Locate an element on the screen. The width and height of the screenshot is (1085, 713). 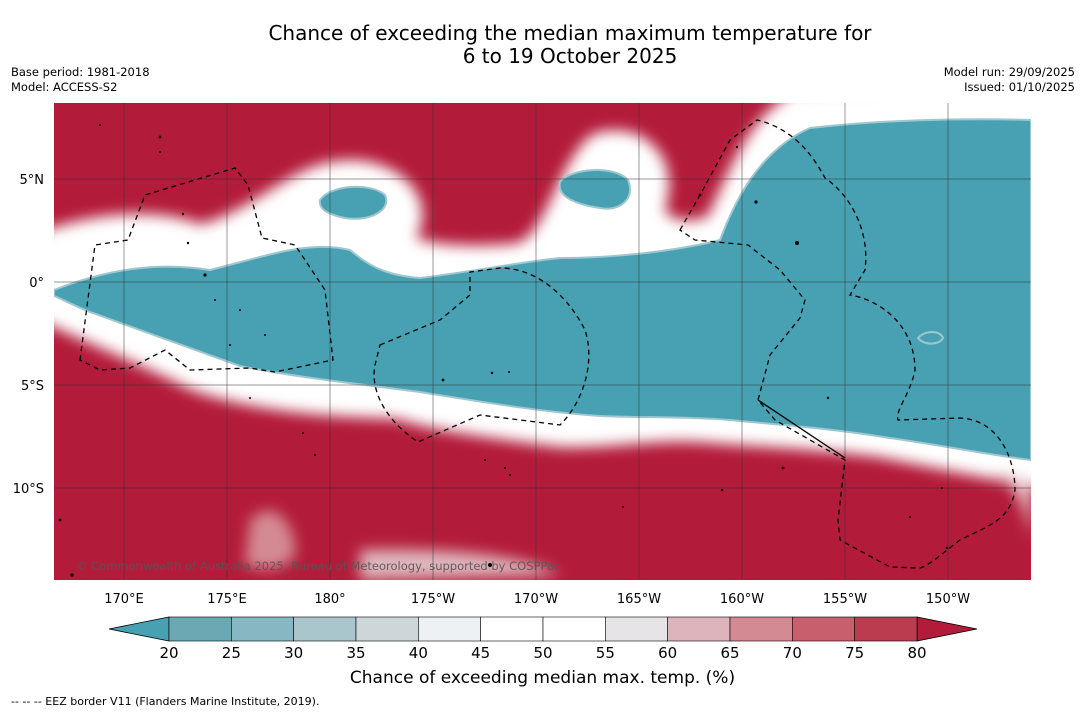
colorbar-tick-label: 55 is located at coordinates (605, 653).